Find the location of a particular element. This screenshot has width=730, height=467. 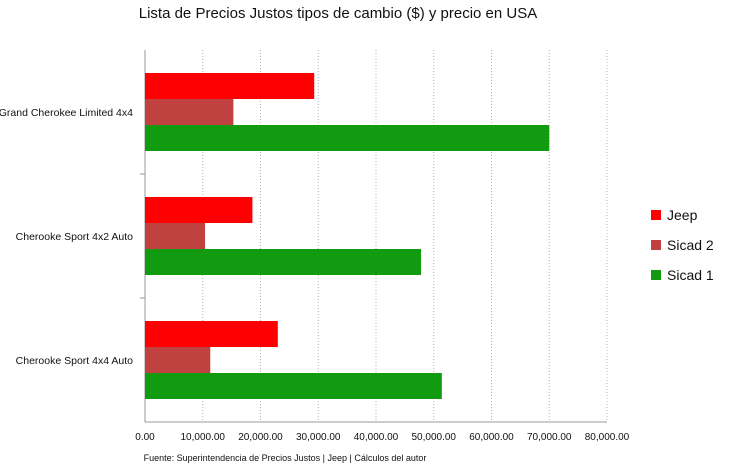

legend-label: Sicad 1 is located at coordinates (690, 275).